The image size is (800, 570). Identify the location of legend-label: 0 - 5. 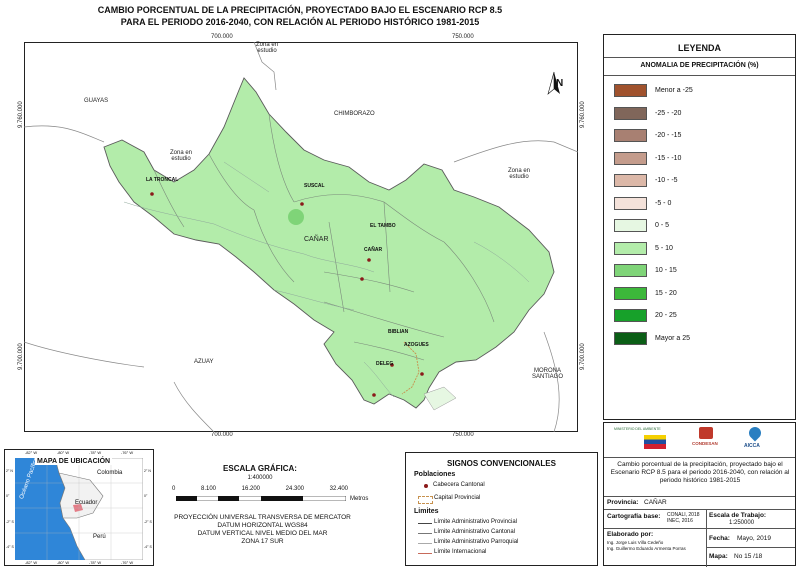
(662, 225).